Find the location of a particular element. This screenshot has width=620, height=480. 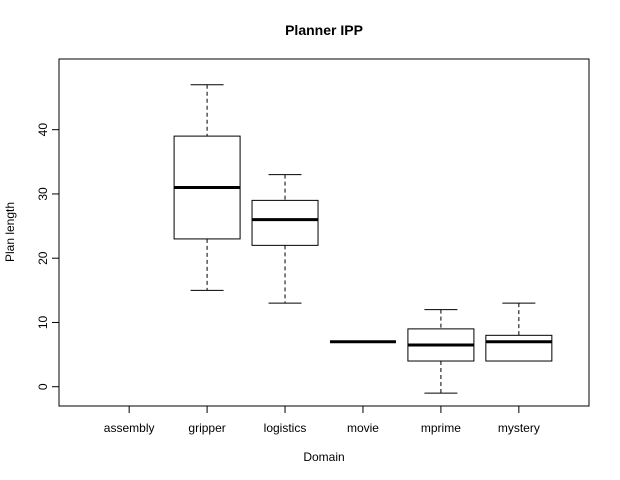

x-tick-label: mprime is located at coordinates (441, 428).